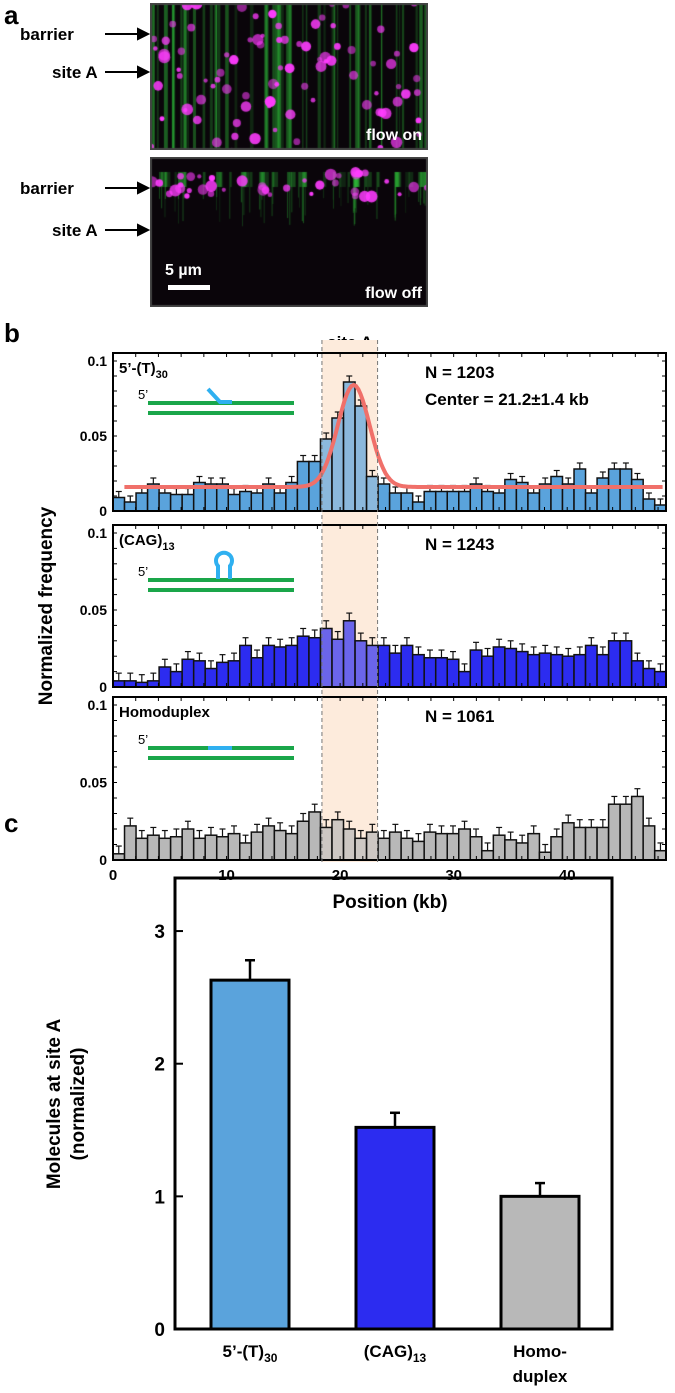 The image size is (675, 1393). Describe the element at coordinates (389, 902) in the screenshot. I see `b-xlabel: Position (kb)` at that location.